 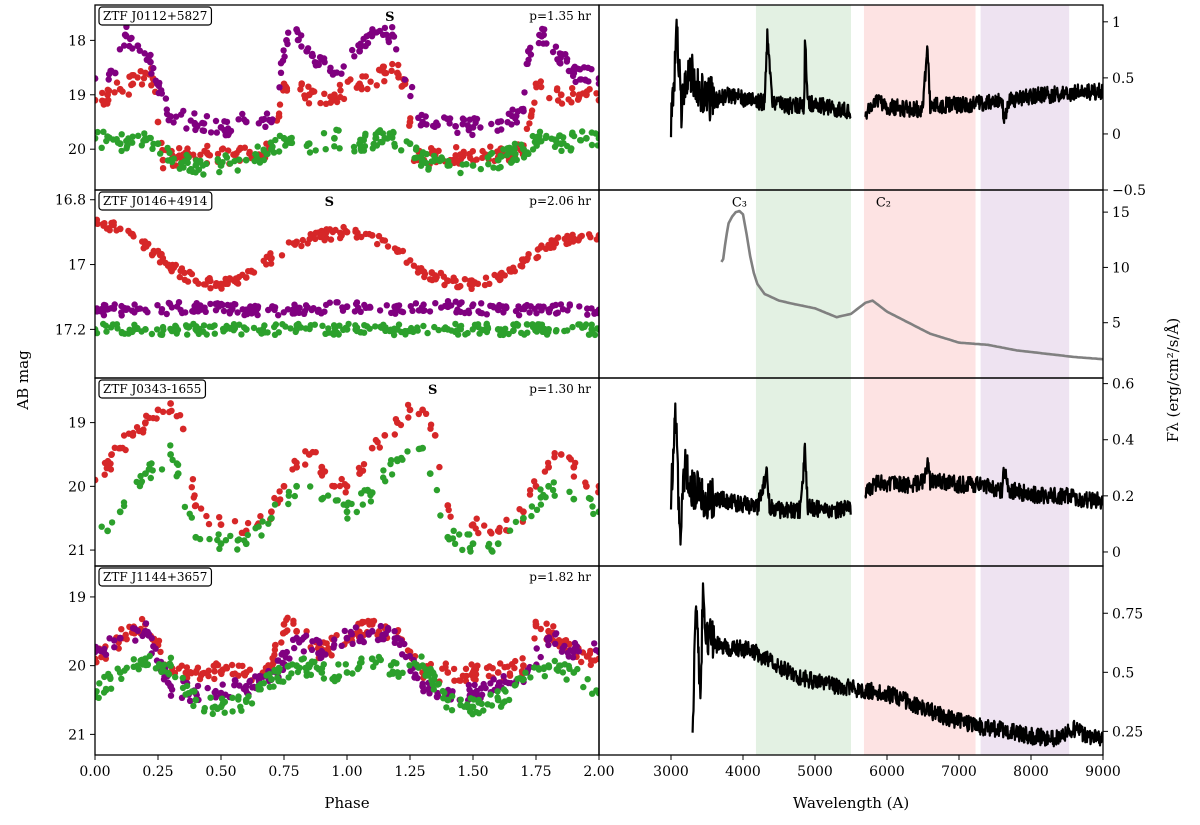 What do you see at coordinates (432, 390) in the screenshot?
I see `lc-marker-label: S` at bounding box center [432, 390].